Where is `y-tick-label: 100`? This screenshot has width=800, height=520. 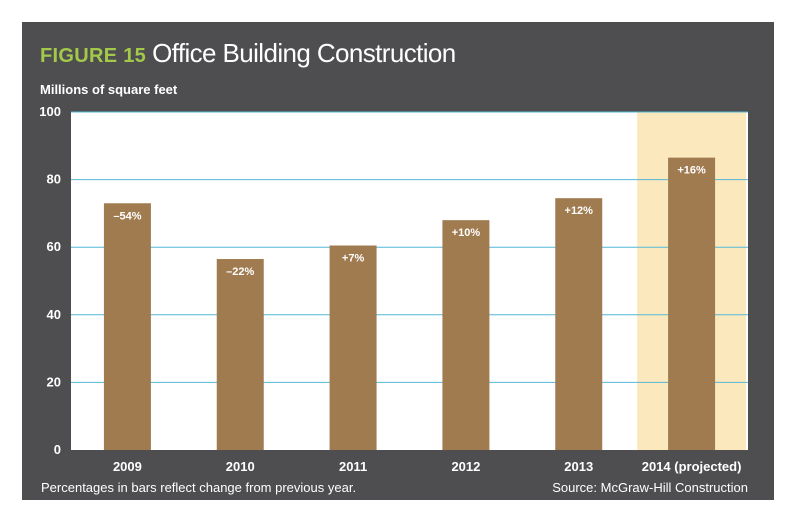
y-tick-label: 100 is located at coordinates (50, 111).